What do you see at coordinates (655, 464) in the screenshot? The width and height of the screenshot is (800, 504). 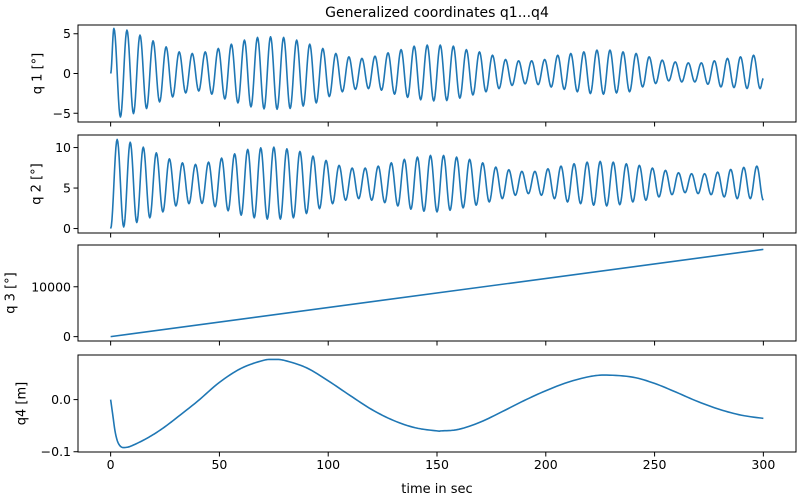 I see `x-tick-label: 250` at bounding box center [655, 464].